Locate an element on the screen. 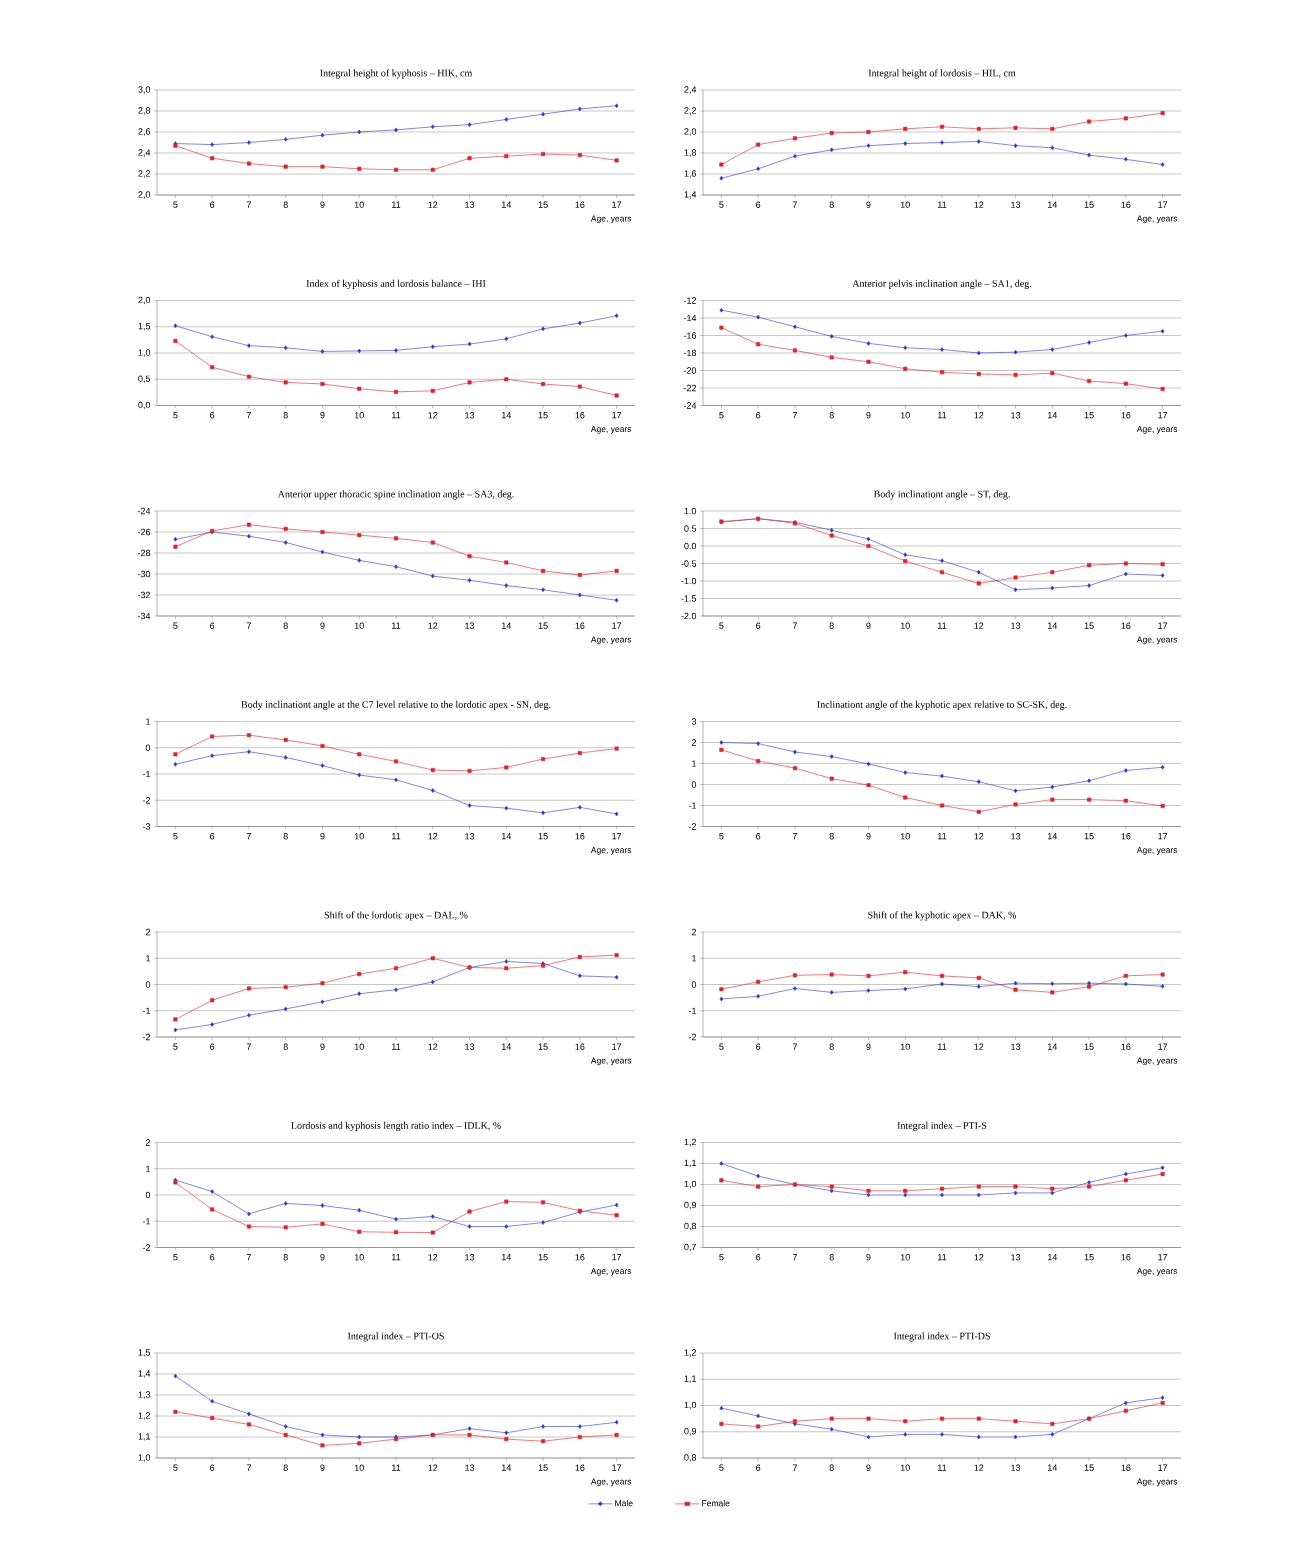  y-tick-label: 0,9 is located at coordinates (690, 1205).